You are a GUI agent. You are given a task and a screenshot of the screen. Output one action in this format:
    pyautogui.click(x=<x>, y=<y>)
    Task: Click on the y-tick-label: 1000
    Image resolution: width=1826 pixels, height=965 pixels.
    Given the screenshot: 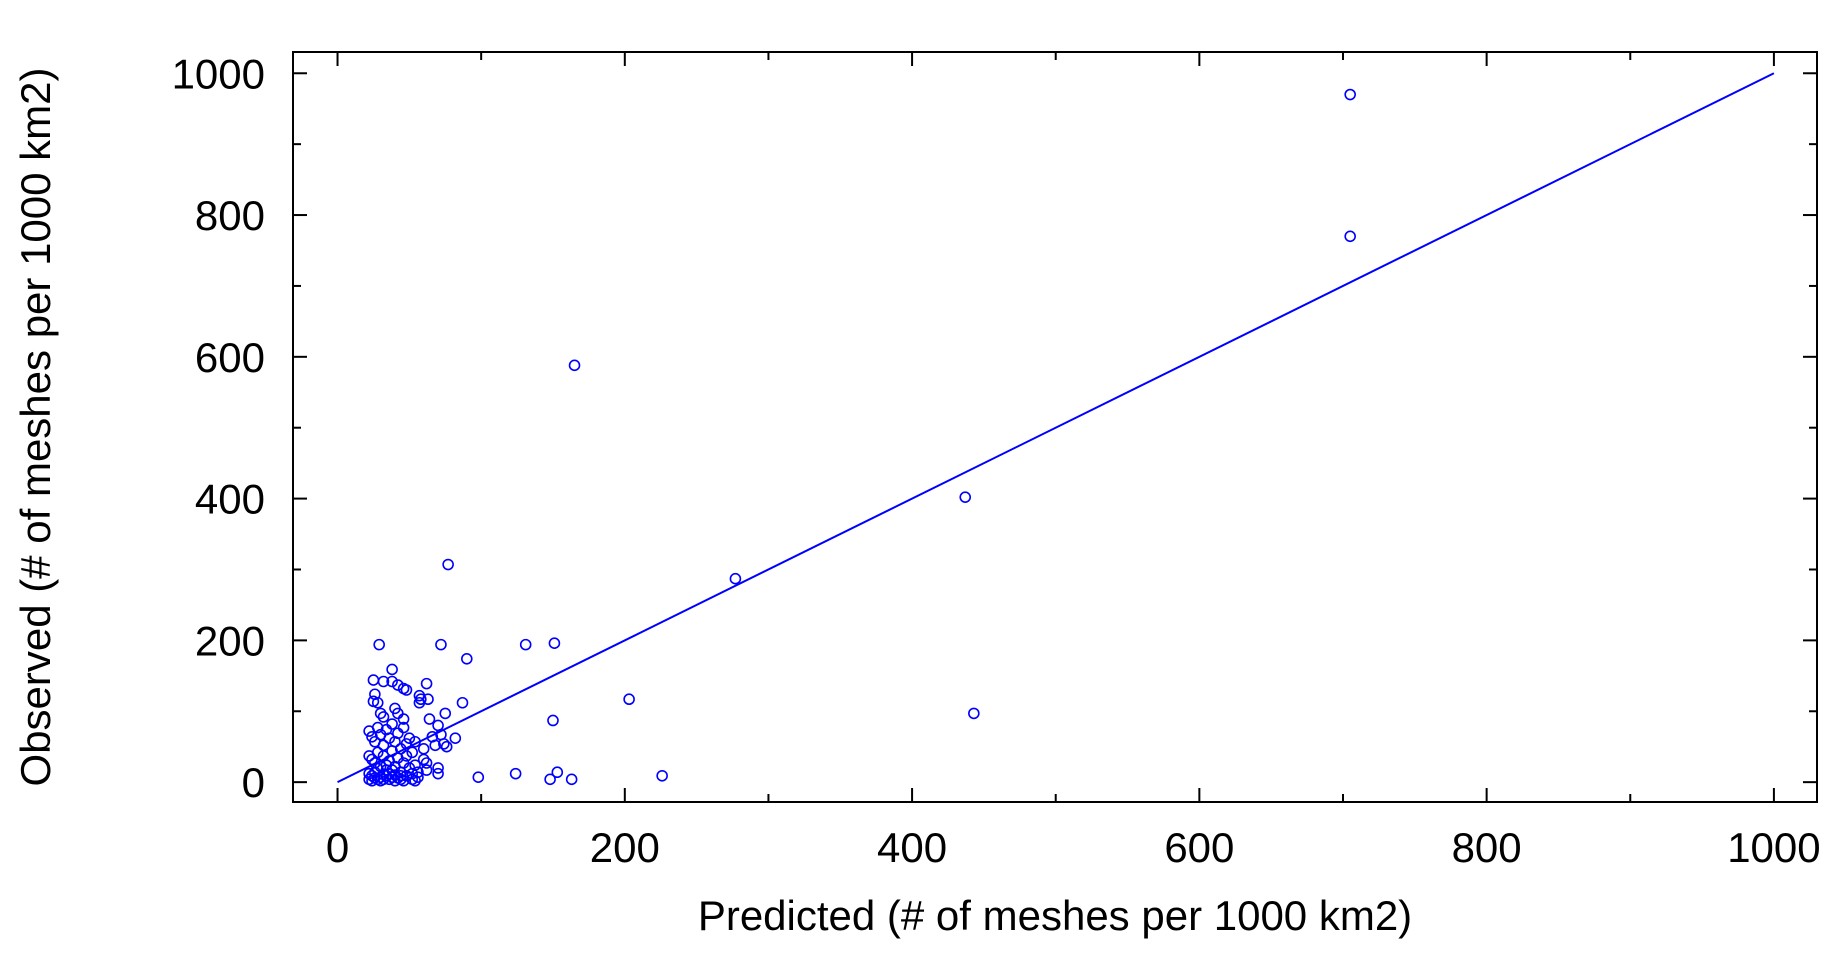 What is the action you would take?
    pyautogui.click(x=218, y=73)
    